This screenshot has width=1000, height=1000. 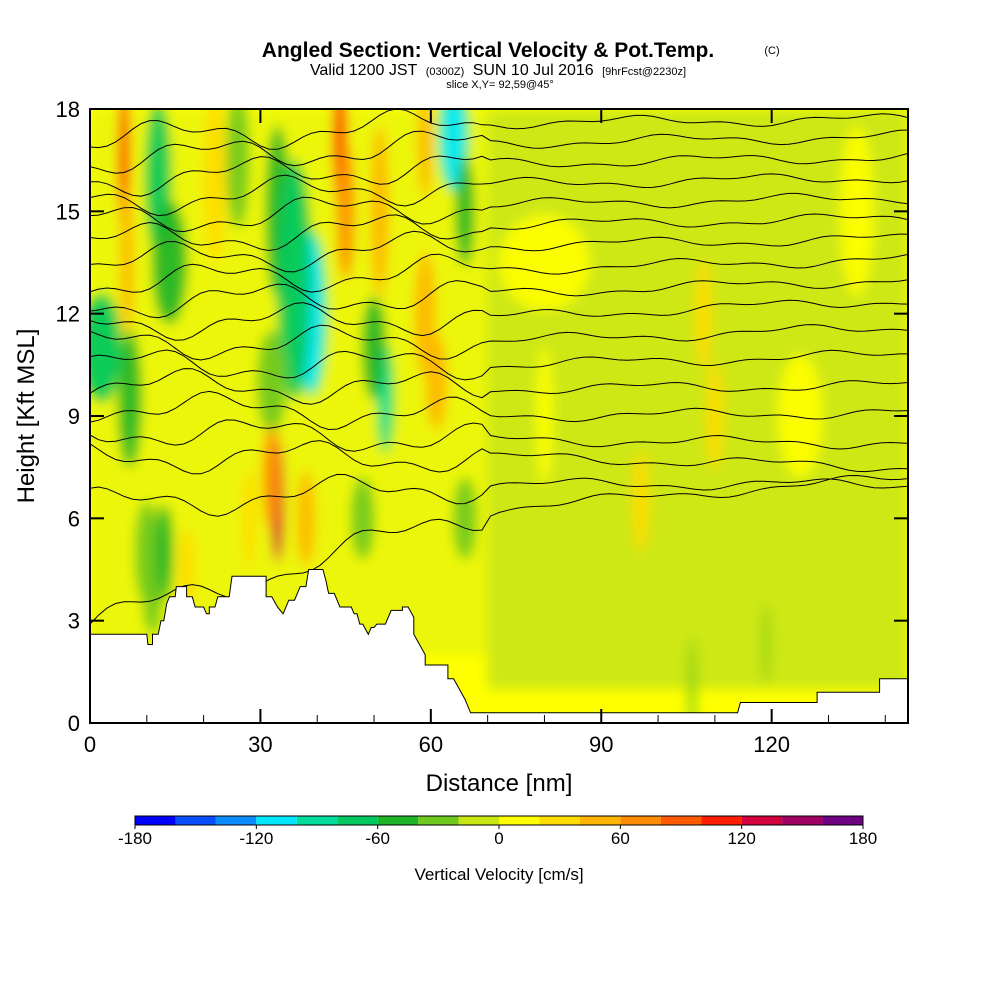 I want to click on colorbar-tick-label: 60, so click(x=620, y=838).